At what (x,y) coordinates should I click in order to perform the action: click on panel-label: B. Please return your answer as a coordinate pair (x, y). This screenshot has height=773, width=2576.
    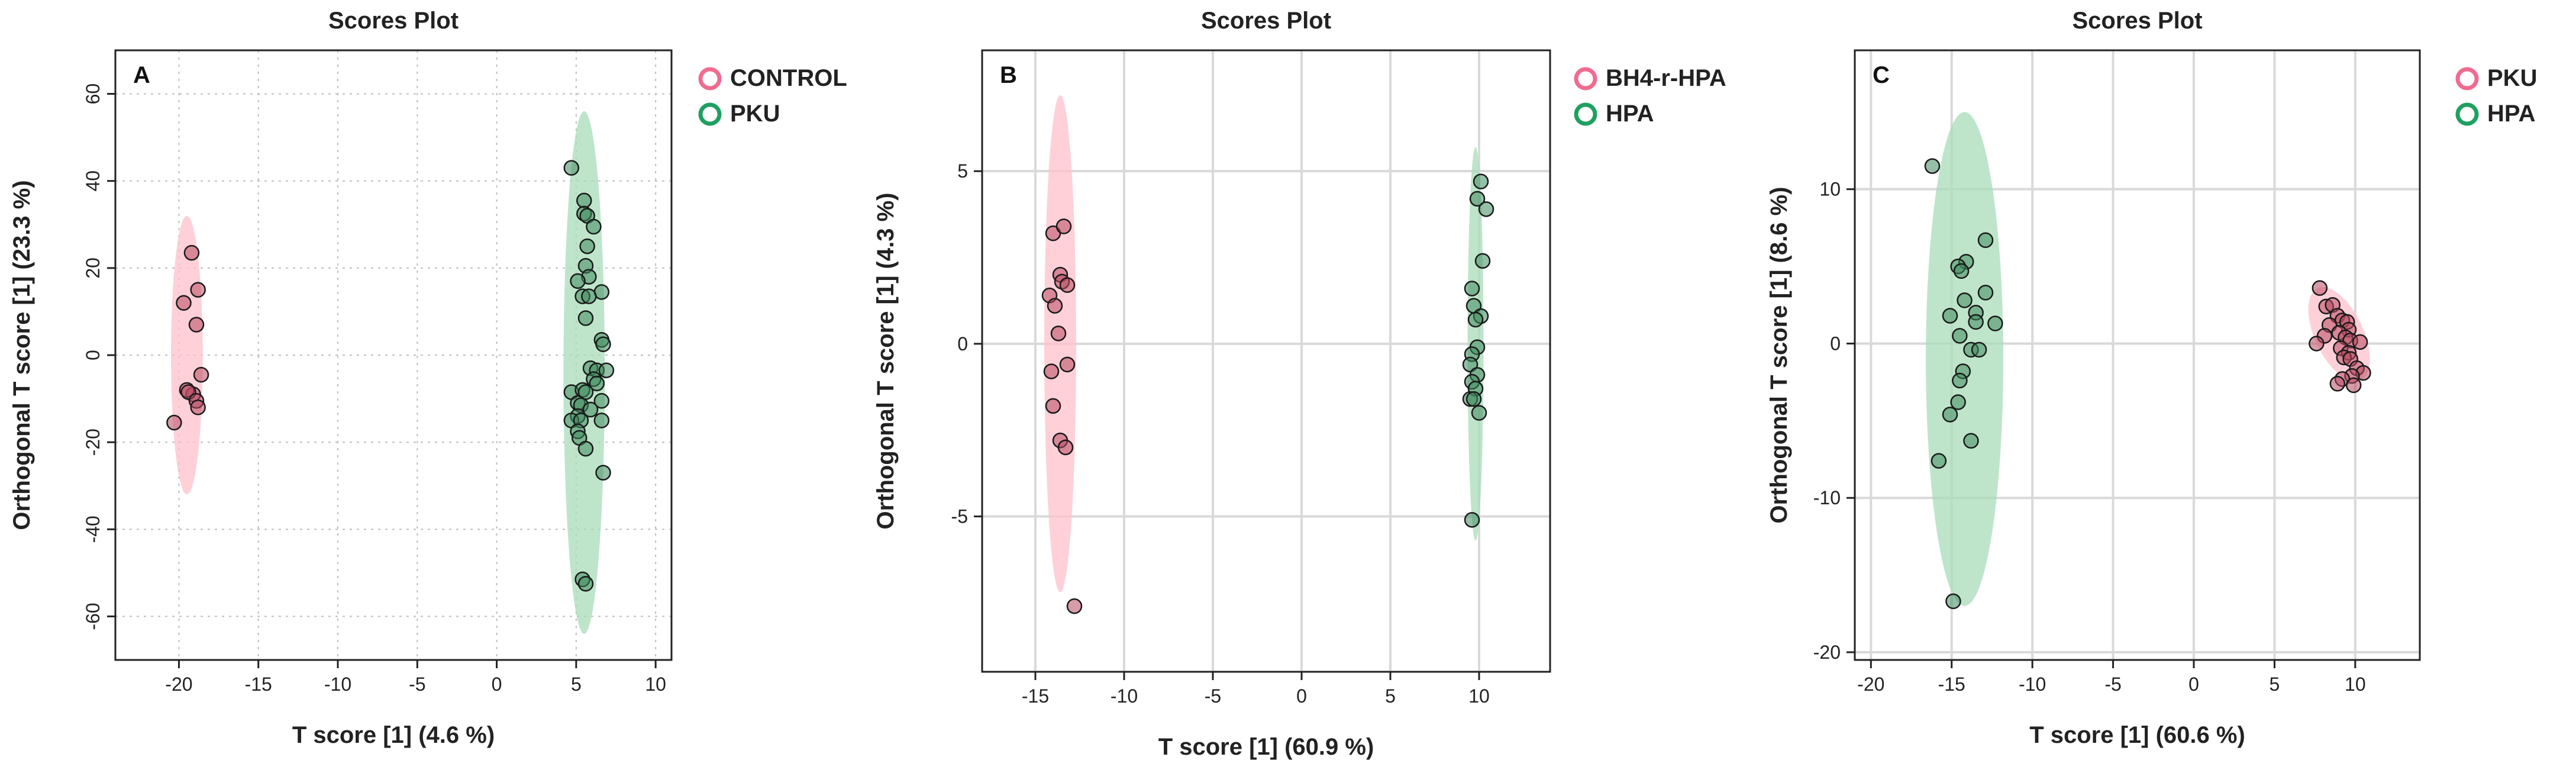
    Looking at the image, I should click on (1008, 75).